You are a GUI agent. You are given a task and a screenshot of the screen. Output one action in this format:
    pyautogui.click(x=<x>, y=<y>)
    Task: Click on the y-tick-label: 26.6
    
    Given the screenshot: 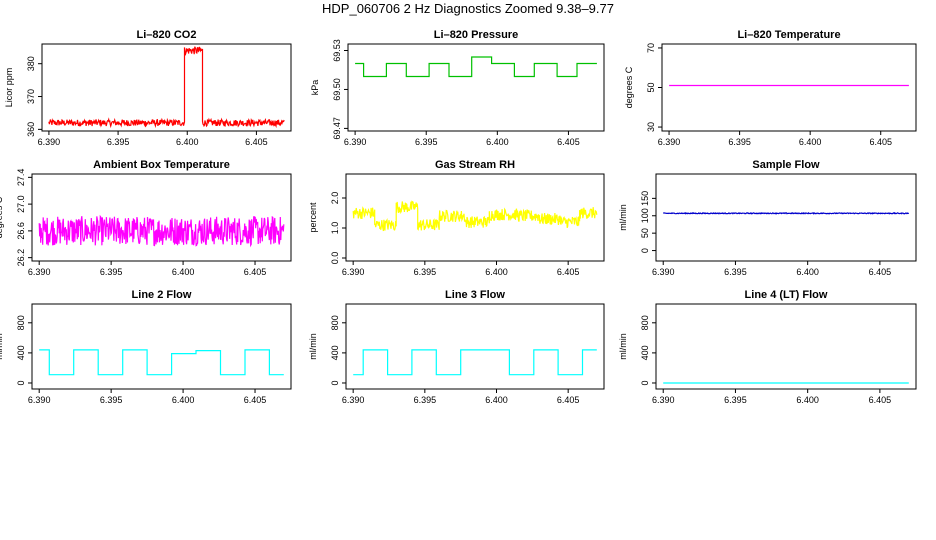 What is the action you would take?
    pyautogui.click(x=21, y=231)
    